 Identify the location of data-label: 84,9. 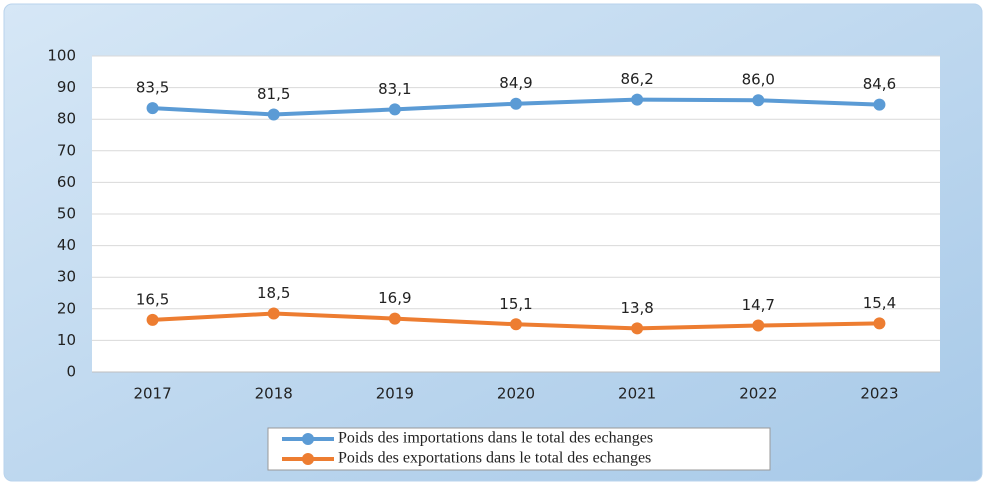
(515, 83).